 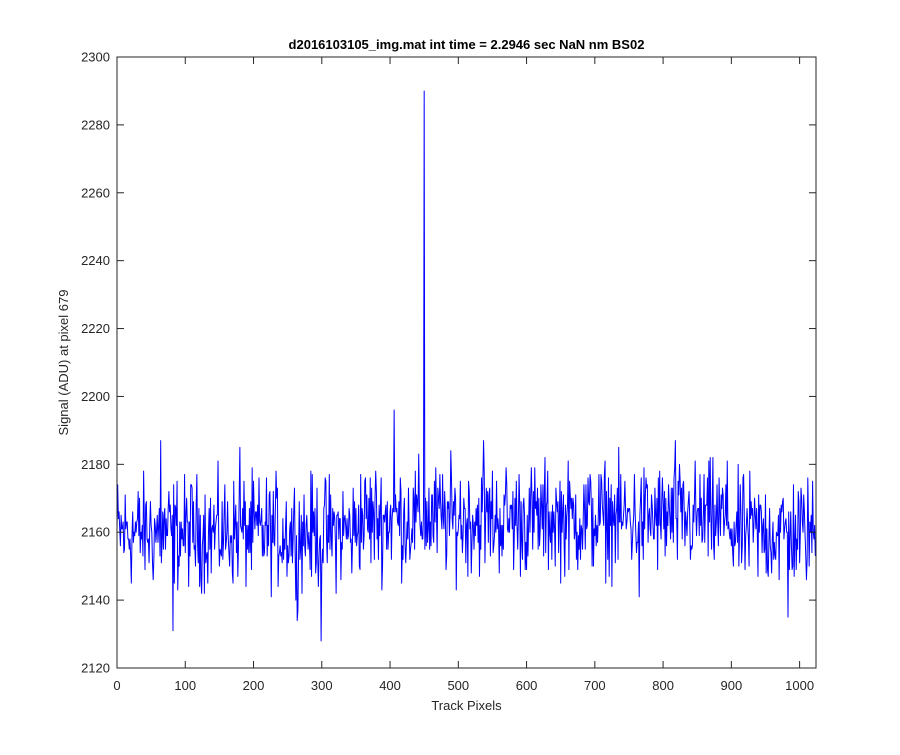 I want to click on y-tick-label: 2280, so click(x=95, y=124).